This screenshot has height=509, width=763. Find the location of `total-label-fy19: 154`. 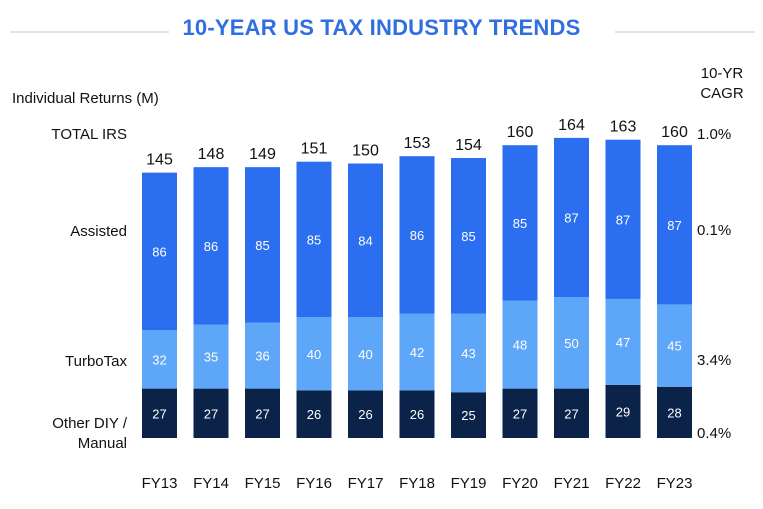

total-label-fy19: 154 is located at coordinates (468, 145).